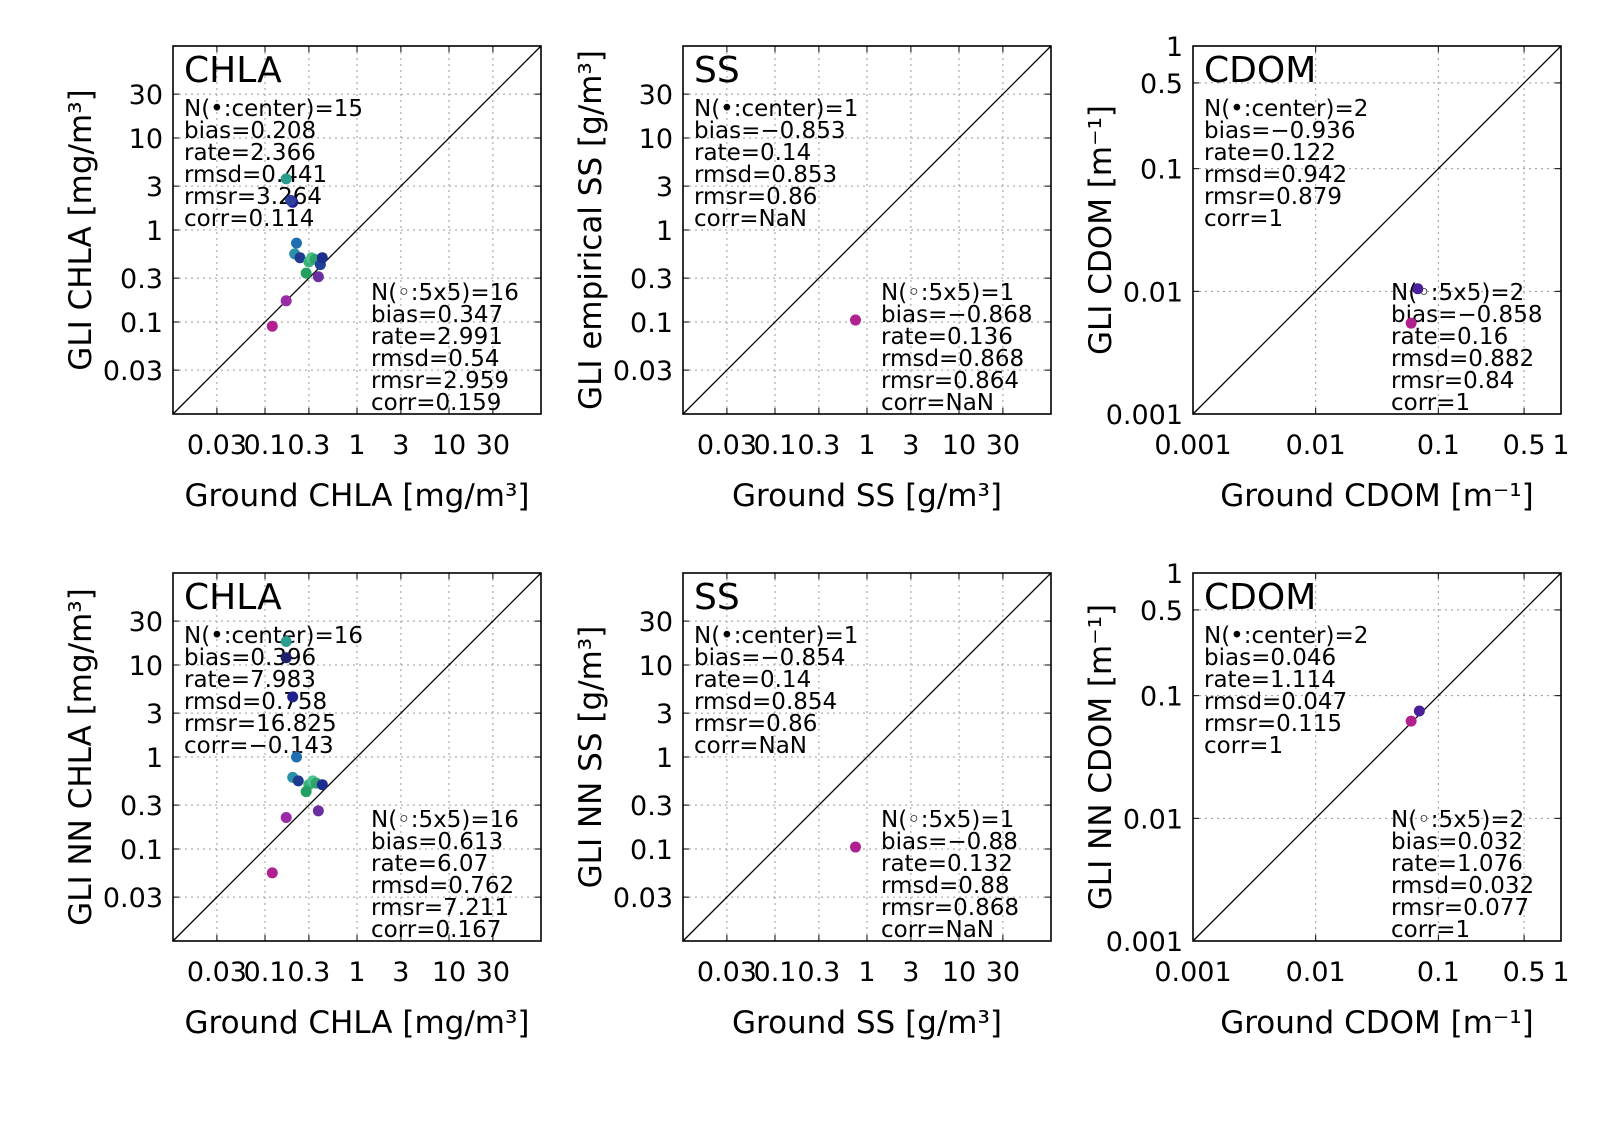 The image size is (1600, 1124). Describe the element at coordinates (1462, 359) in the screenshot. I see `stats-5x5-line: rmsd=0.882` at that location.